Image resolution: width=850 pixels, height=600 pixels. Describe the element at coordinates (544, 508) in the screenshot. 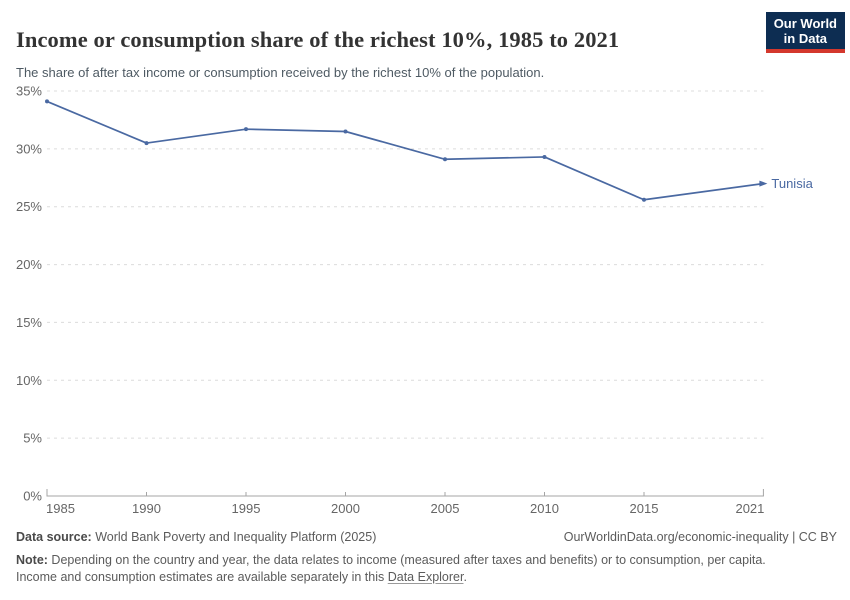

I see `x-tick-label: 2010` at that location.